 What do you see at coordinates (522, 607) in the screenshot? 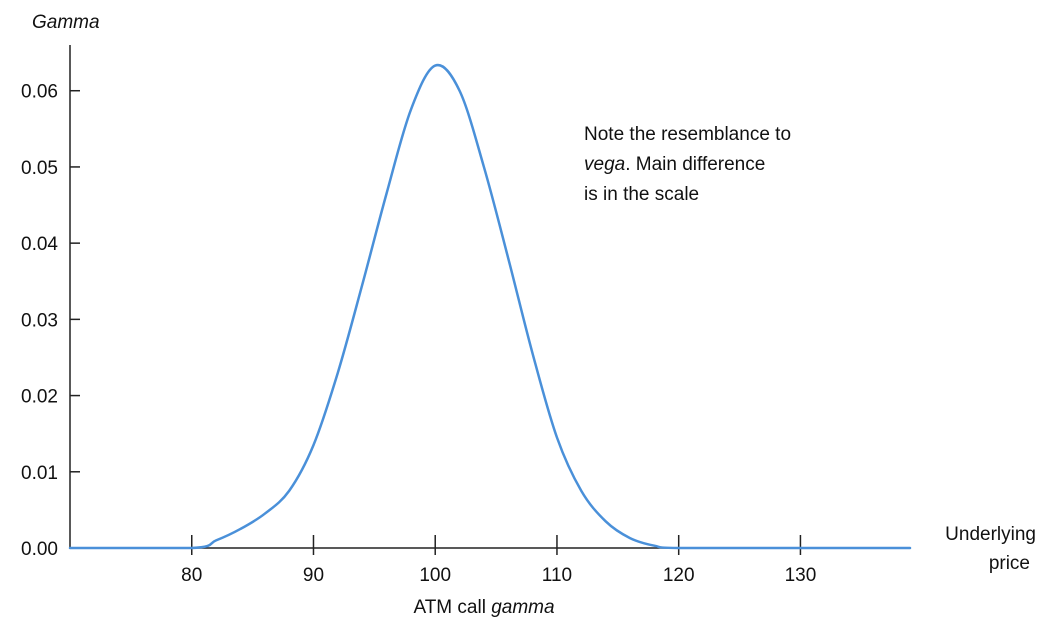
I see `caption-emph: gamma` at bounding box center [522, 607].